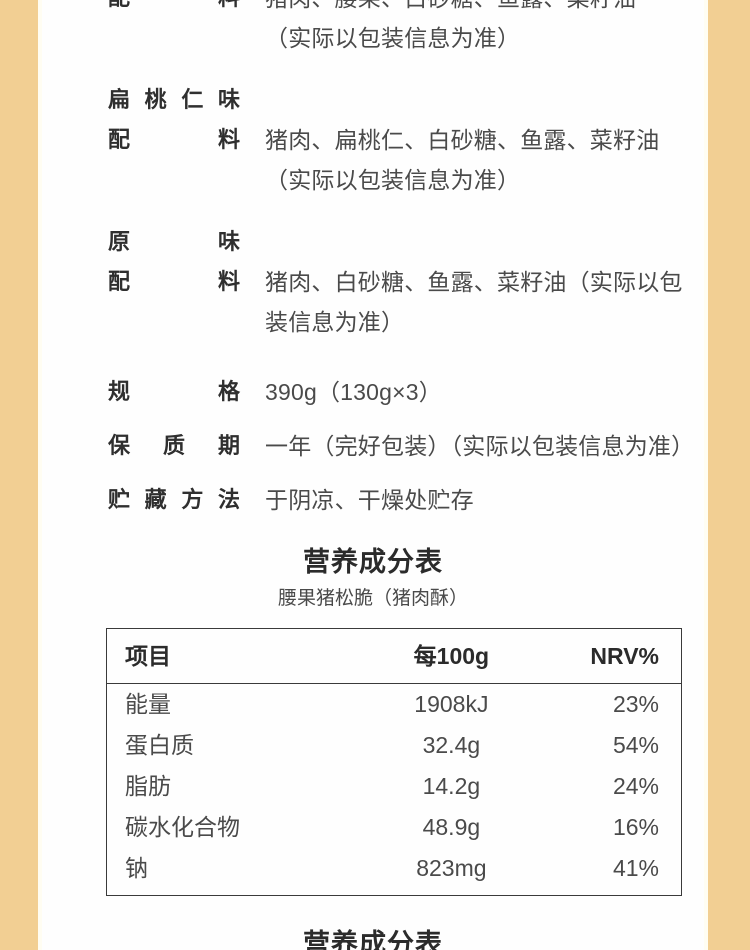  What do you see at coordinates (635, 786) in the screenshot?
I see `cell-nrv: 24%` at bounding box center [635, 786].